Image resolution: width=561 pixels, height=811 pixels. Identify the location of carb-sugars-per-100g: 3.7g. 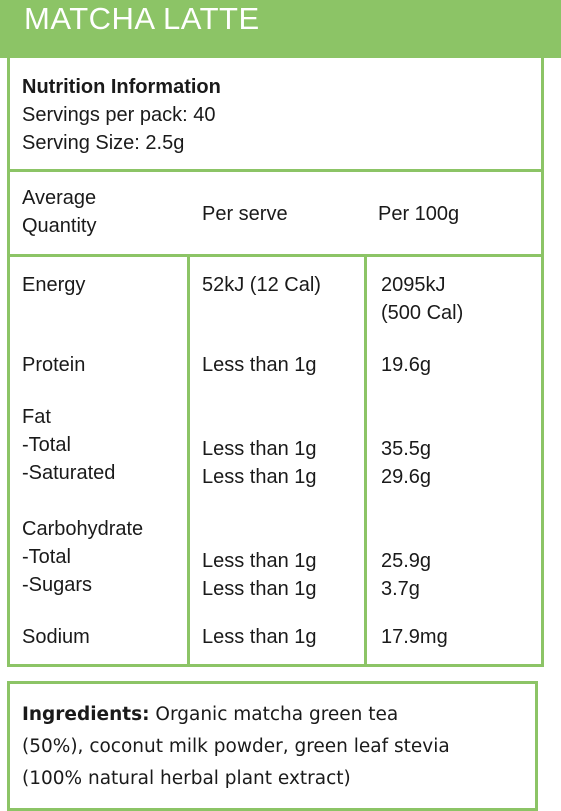
(400, 589).